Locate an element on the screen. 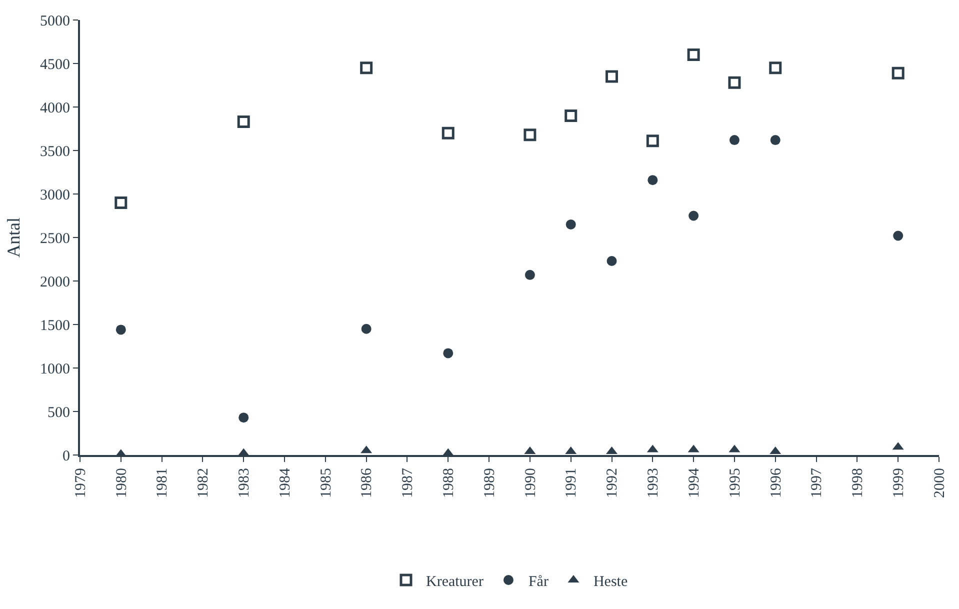 The height and width of the screenshot is (609, 959). x-tick-label: 1996 is located at coordinates (776, 483).